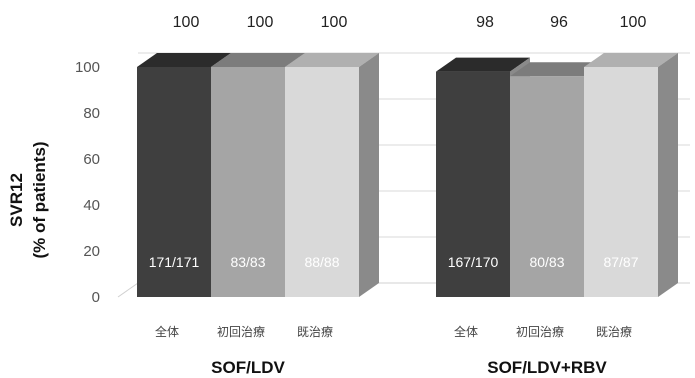  Describe the element at coordinates (546, 262) in the screenshot. I see `bar-count-label: 80/83` at that location.